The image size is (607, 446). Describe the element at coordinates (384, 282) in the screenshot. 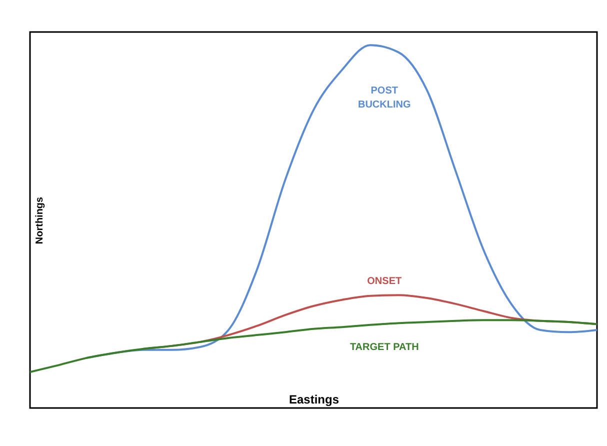

I see `series-label: ONSET` at that location.